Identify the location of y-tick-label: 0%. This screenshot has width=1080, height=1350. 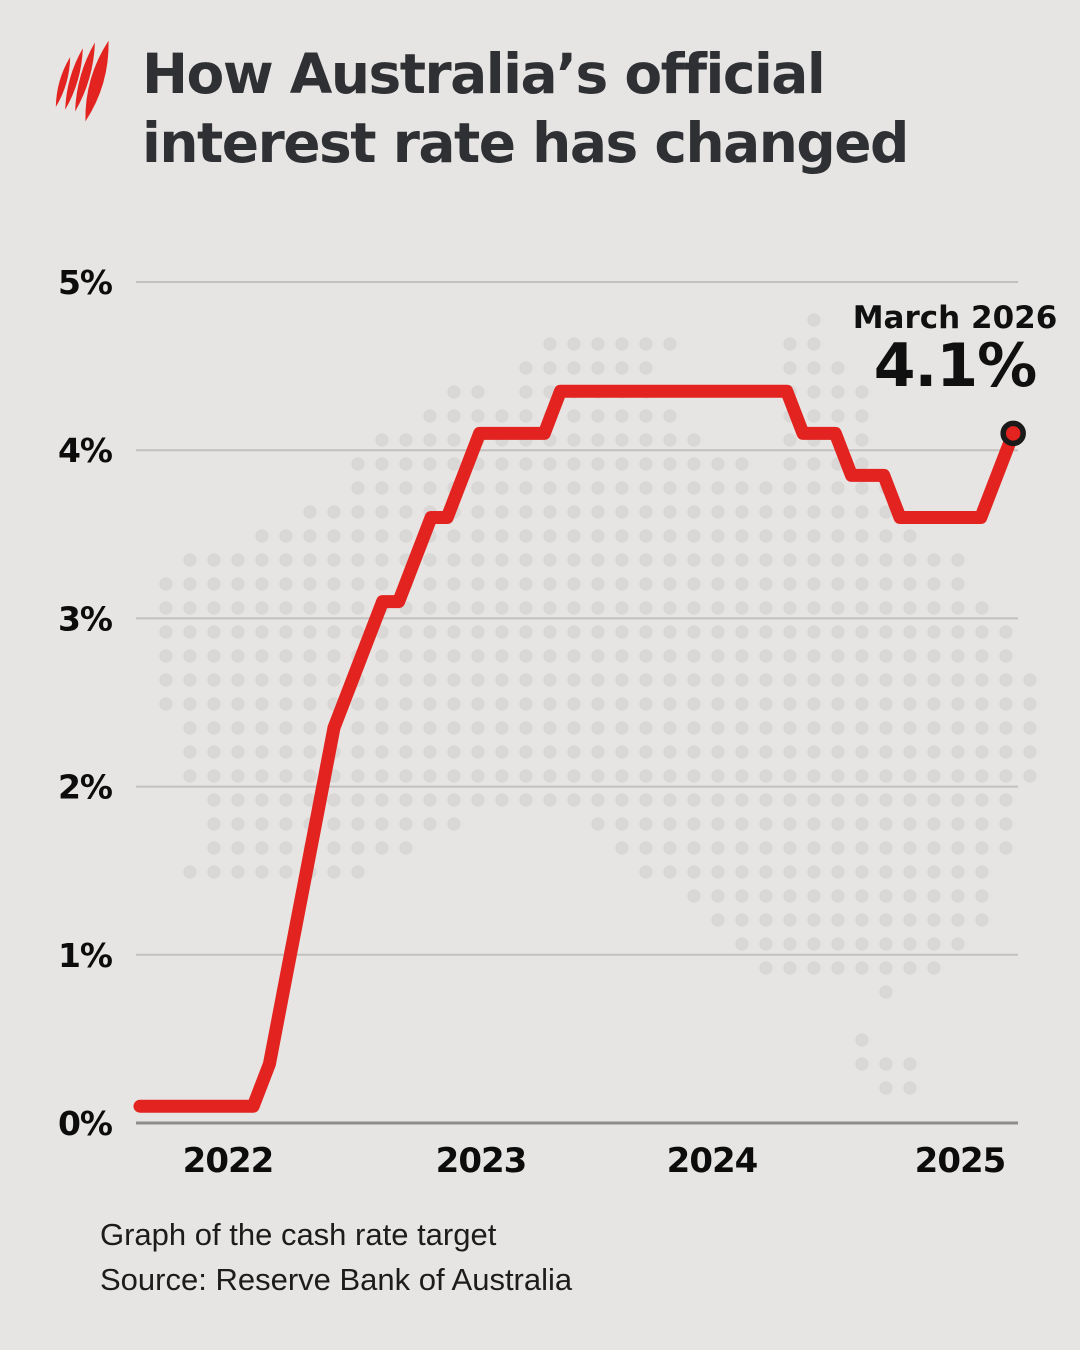
(85, 1123).